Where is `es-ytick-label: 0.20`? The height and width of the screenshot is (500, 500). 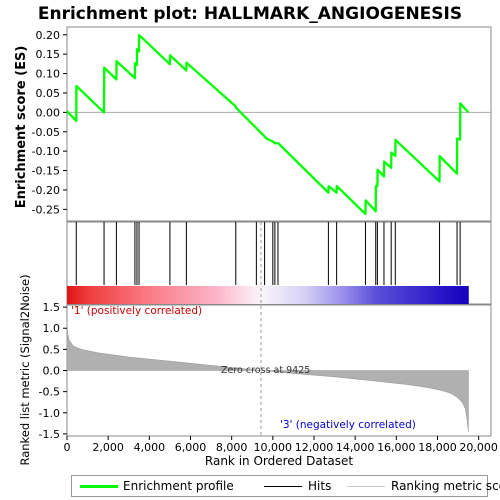 es-ytick-label: 0.20 is located at coordinates (48, 35).